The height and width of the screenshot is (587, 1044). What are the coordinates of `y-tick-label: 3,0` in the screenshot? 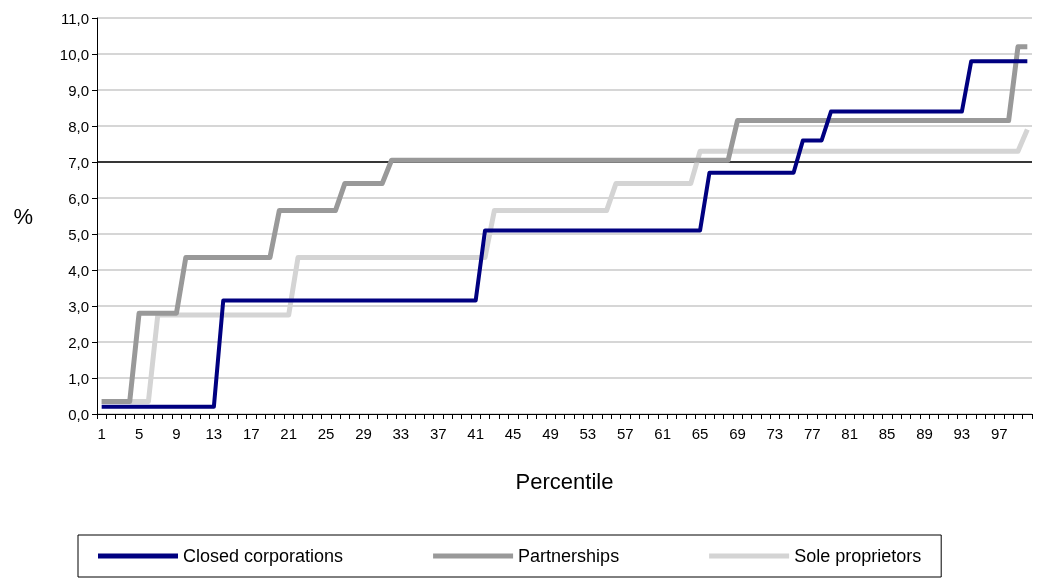 It's located at (78, 306).